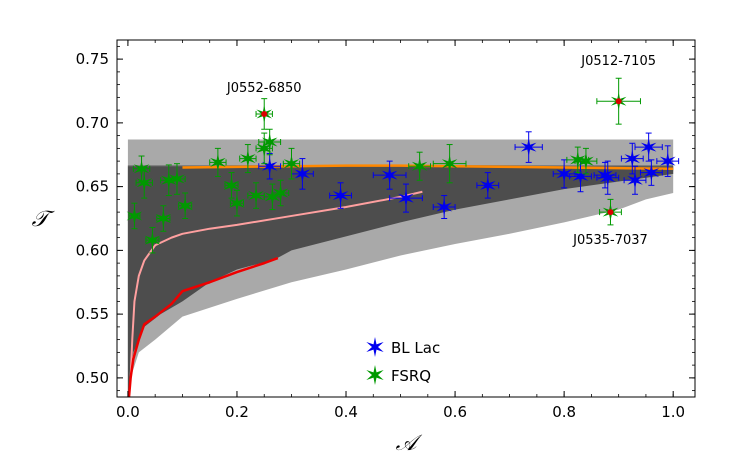 Image resolution: width=756 pixels, height=462 pixels. What do you see at coordinates (409, 443) in the screenshot?
I see `x-axis-label: 𝒜` at bounding box center [409, 443].